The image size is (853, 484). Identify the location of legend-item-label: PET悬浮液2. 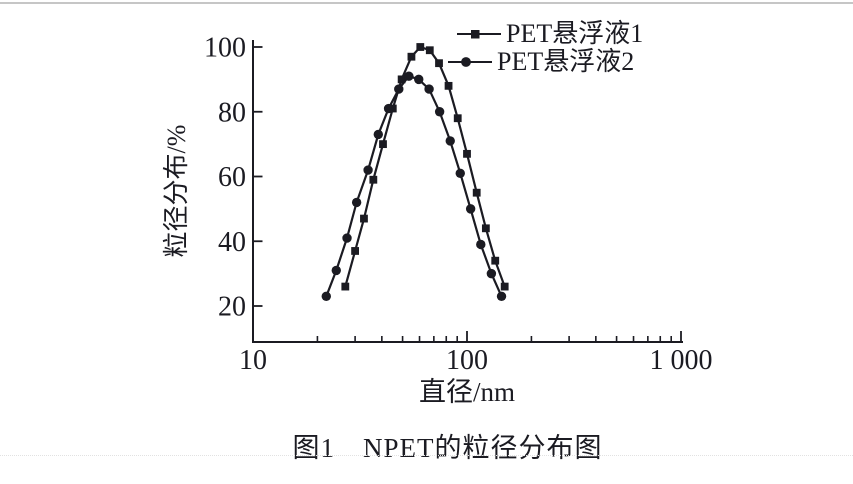
(566, 61).